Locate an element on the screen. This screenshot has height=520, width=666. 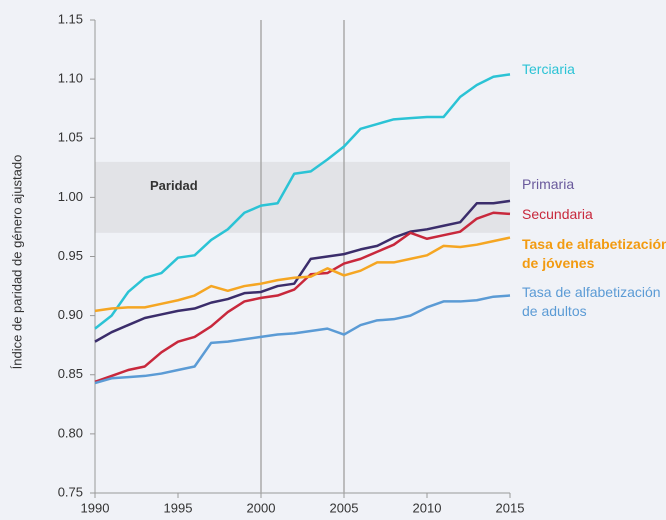
x-tick-label: 1995 is located at coordinates (178, 507).